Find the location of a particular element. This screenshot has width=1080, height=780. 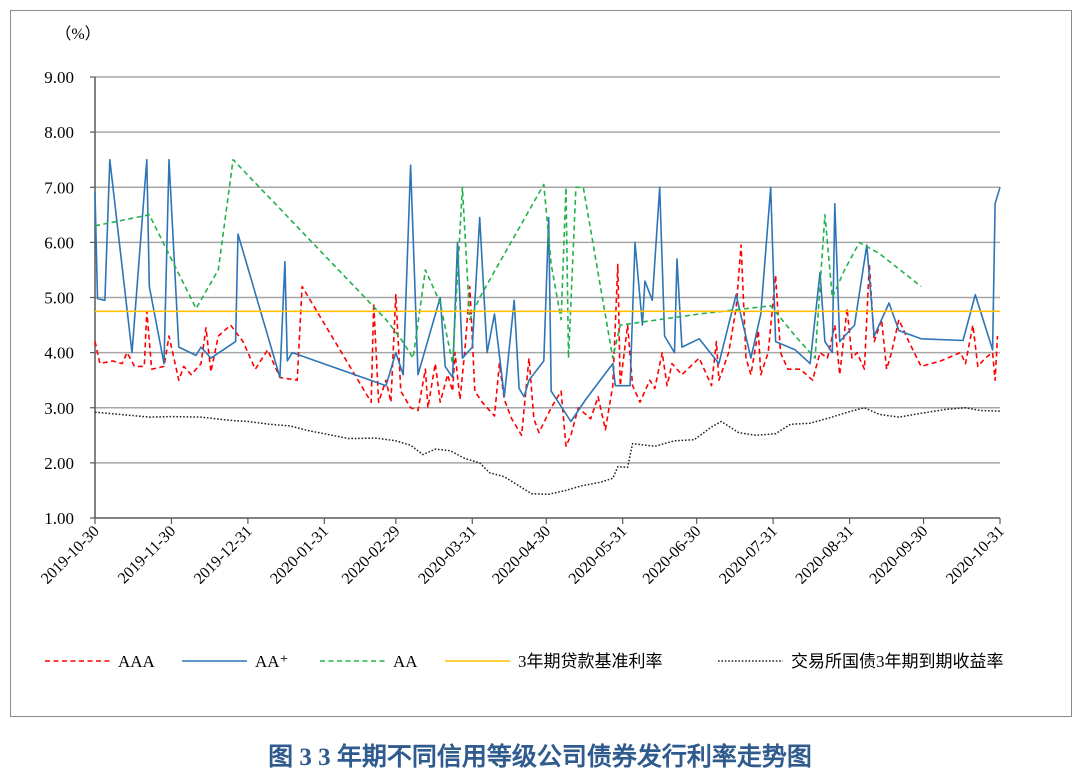

legend-label: AA is located at coordinates (405, 661).